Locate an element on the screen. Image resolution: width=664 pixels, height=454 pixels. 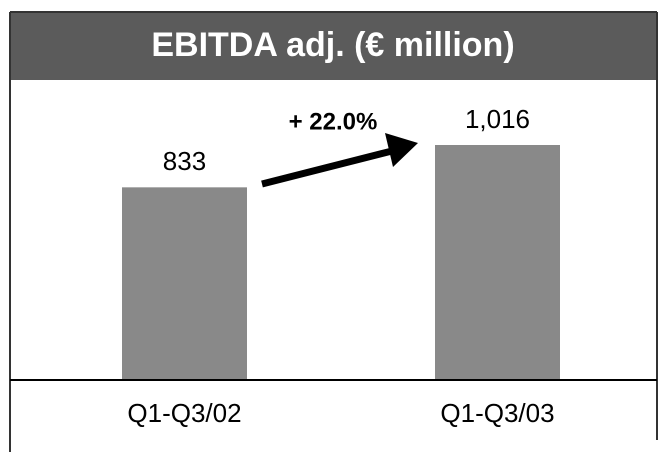
value-label: 833 is located at coordinates (184, 161).